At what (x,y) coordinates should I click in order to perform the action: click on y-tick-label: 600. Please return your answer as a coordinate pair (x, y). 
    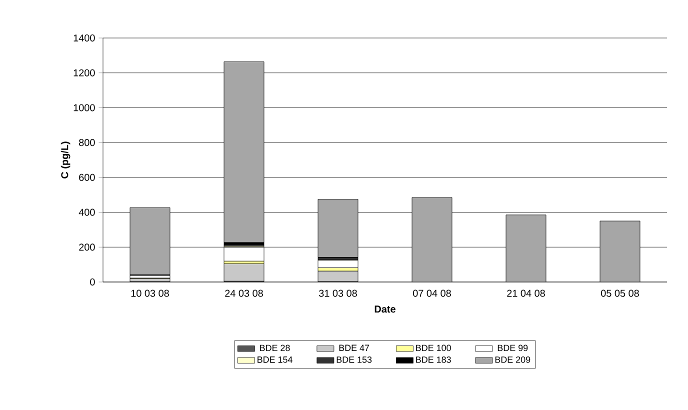
    Looking at the image, I should click on (87, 177).